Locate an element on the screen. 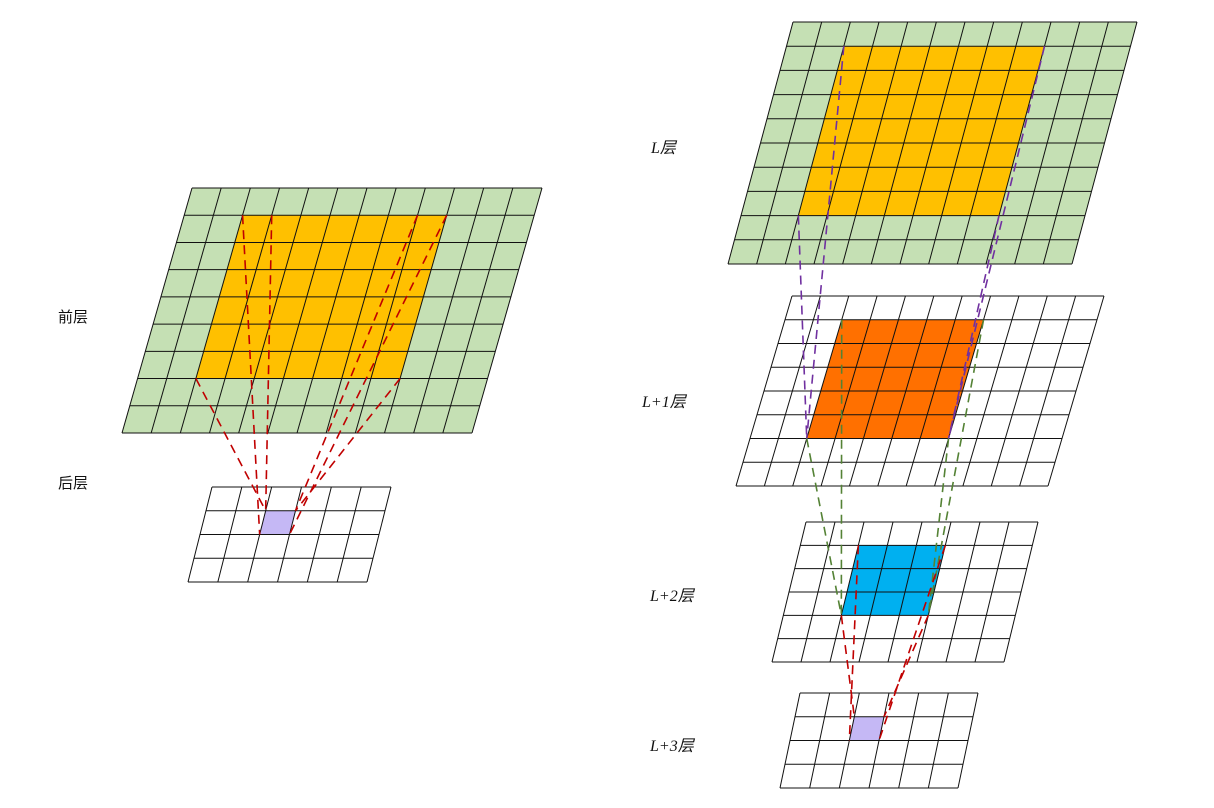 This screenshot has height=808, width=1214. layer-L3-label: L+3层 is located at coordinates (672, 746).